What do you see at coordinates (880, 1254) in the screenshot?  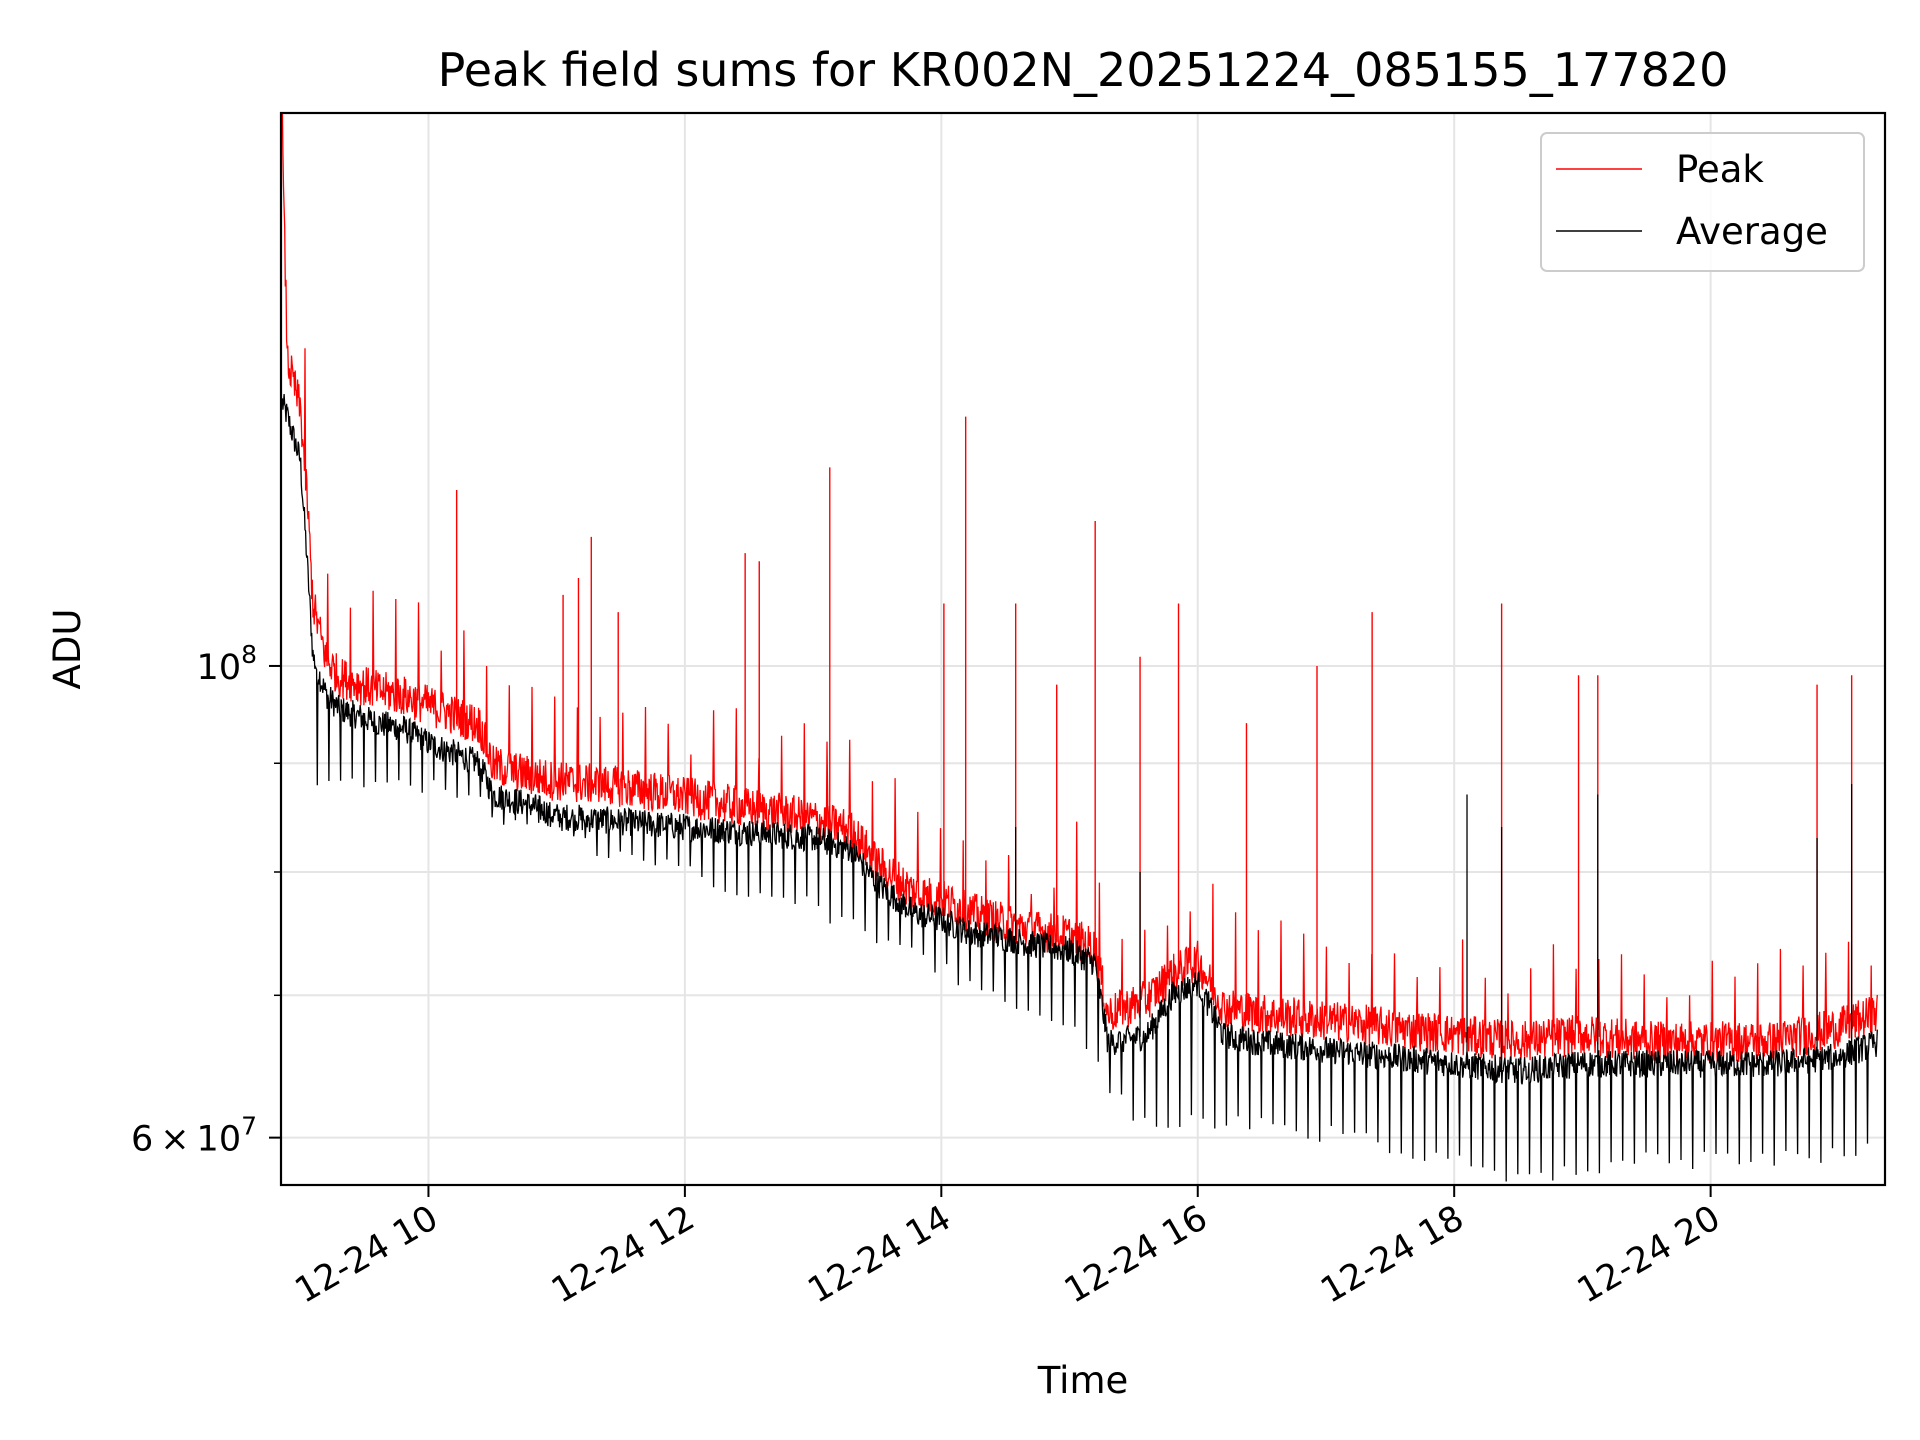 I see `x-tick-label: 12-24 14` at bounding box center [880, 1254].